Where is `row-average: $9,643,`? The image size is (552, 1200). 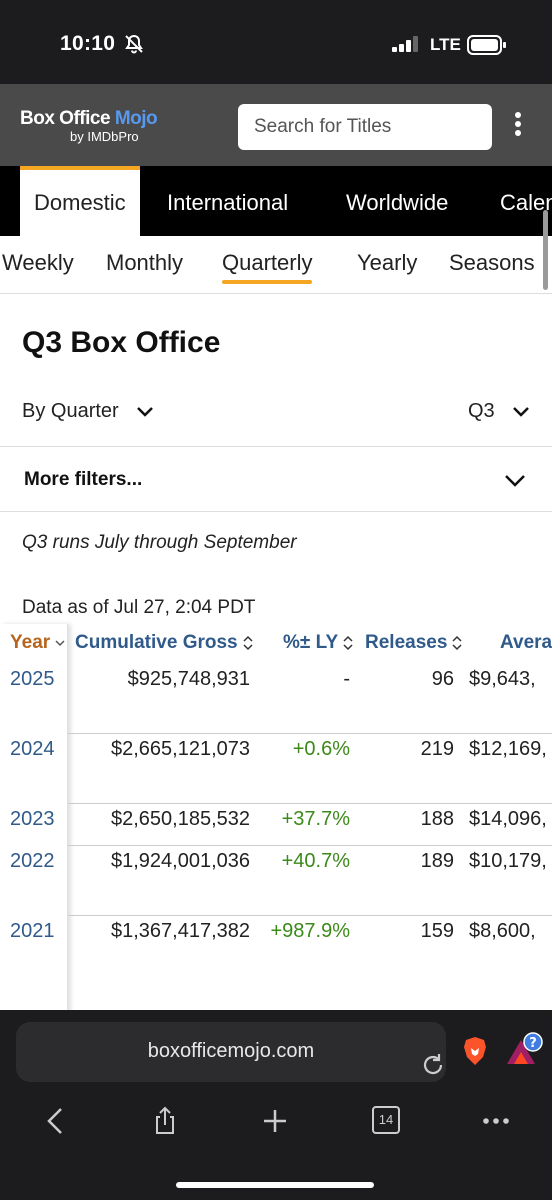 row-average: $9,643, is located at coordinates (502, 679).